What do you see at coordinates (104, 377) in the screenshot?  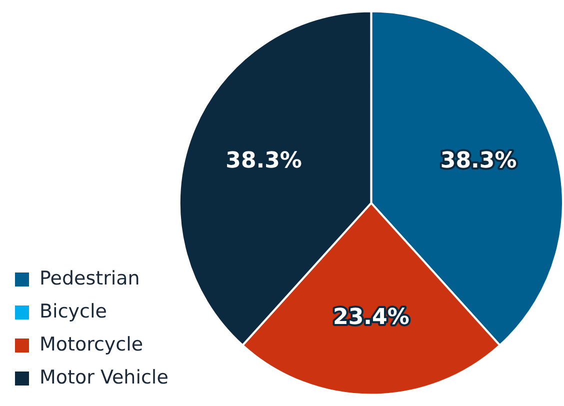 I see `legend-label: Motor Vehicle` at bounding box center [104, 377].